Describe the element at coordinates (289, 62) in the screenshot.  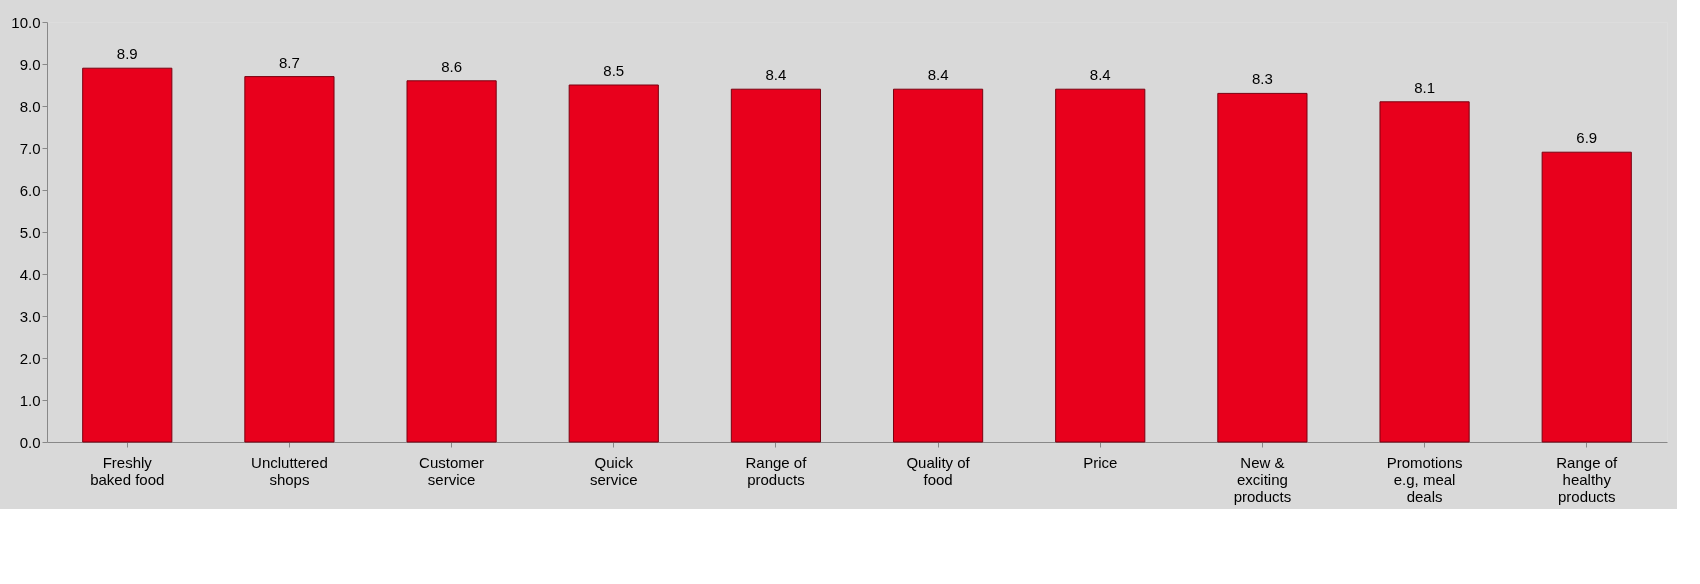
I see `data-label: 8.7` at that location.